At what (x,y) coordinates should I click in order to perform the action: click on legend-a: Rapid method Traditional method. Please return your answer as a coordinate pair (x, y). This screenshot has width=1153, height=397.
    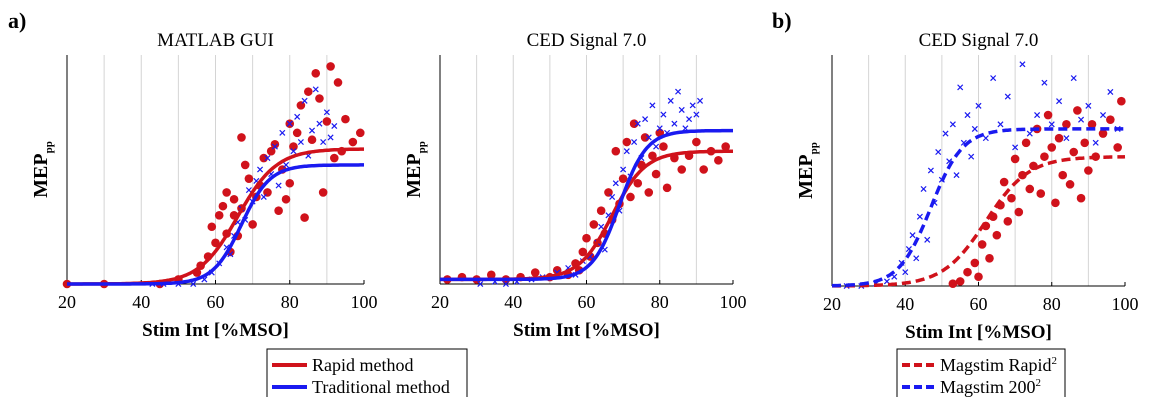
    Looking at the image, I should click on (367, 372).